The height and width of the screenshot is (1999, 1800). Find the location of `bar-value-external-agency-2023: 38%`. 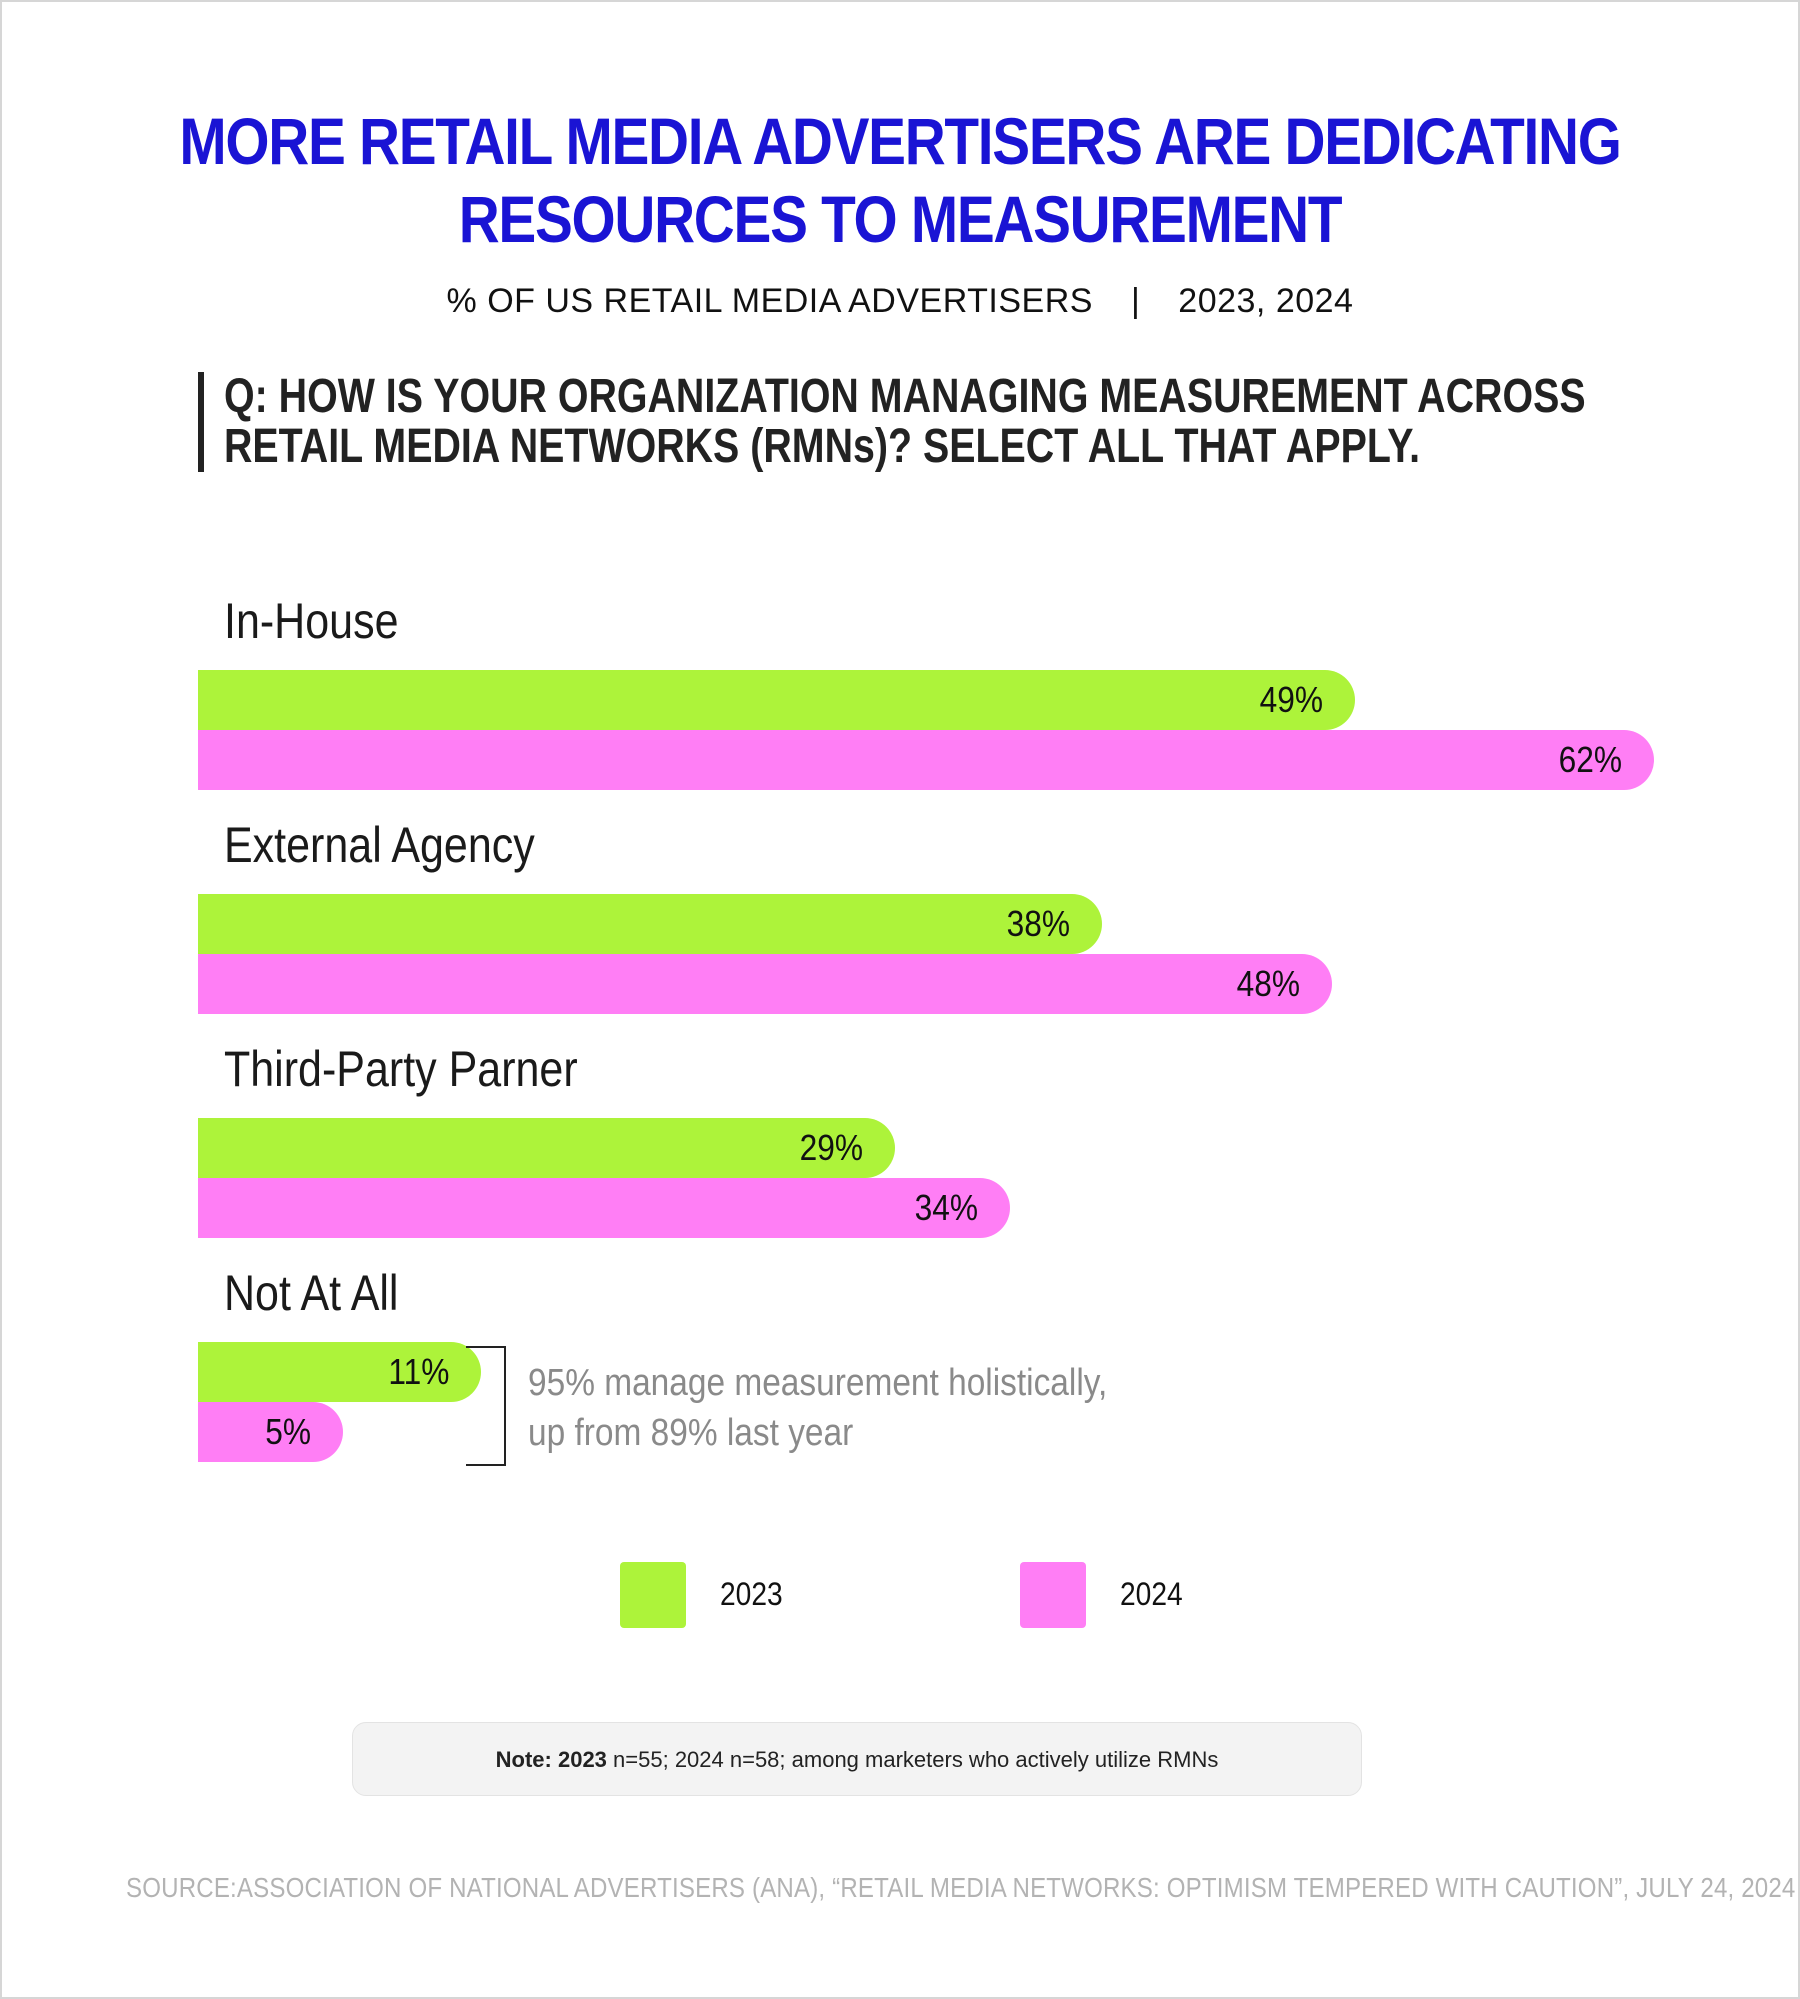

bar-value-external-agency-2023: 38% is located at coordinates (1038, 923).